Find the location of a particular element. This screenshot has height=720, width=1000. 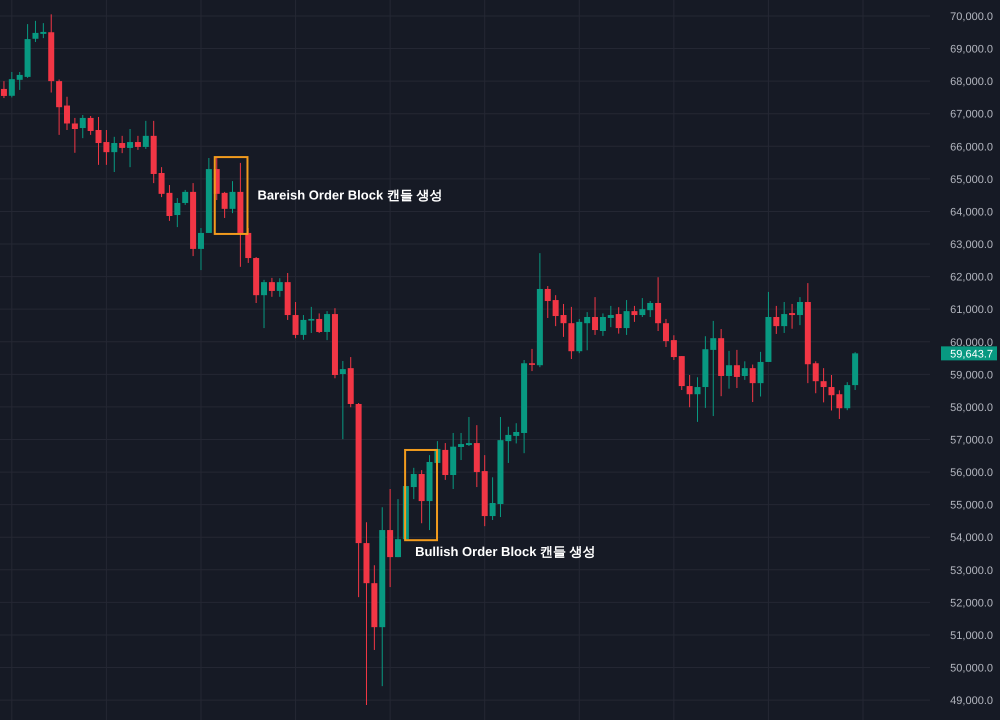

y-tick-label: 55,000.0 is located at coordinates (971, 506).